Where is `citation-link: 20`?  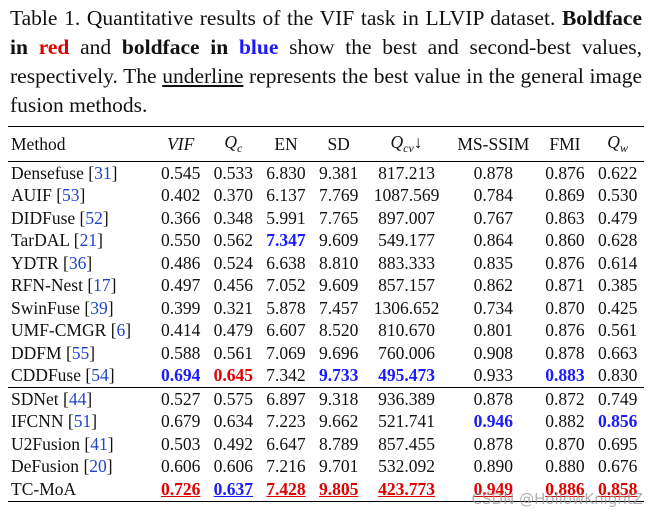 citation-link: 20 is located at coordinates (98, 466).